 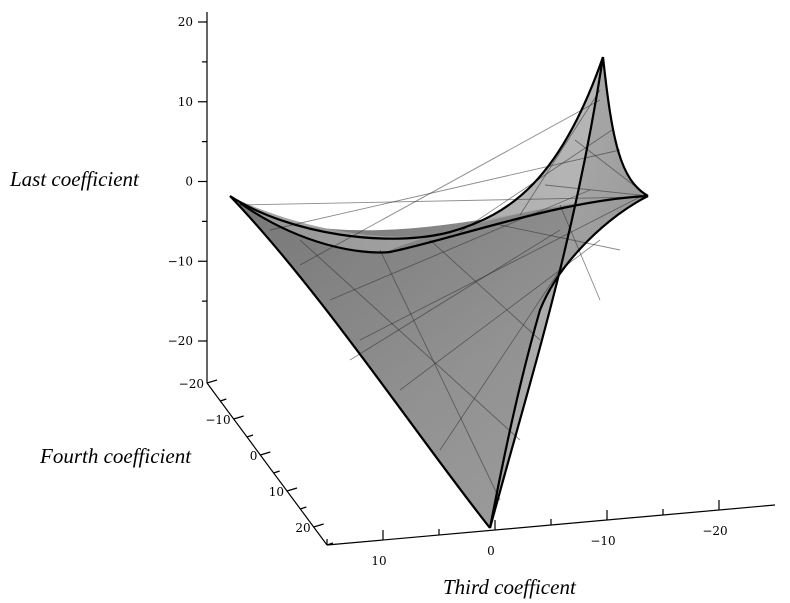 I want to click on y-tick-label: −10, so click(x=217, y=420).